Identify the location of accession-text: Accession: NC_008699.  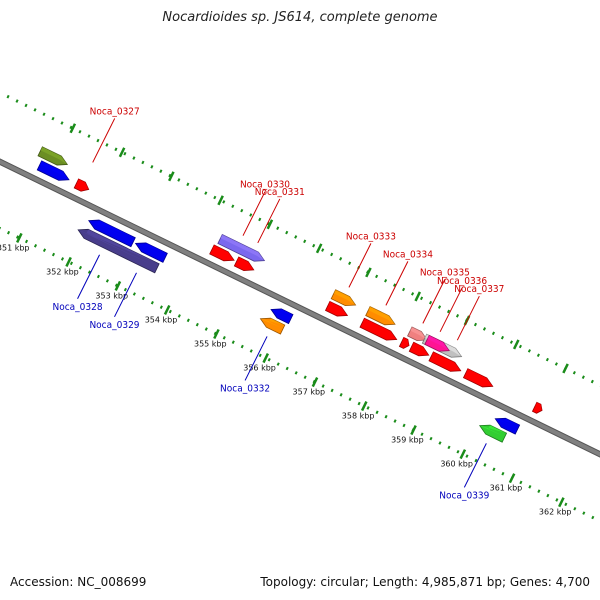
(78, 582).